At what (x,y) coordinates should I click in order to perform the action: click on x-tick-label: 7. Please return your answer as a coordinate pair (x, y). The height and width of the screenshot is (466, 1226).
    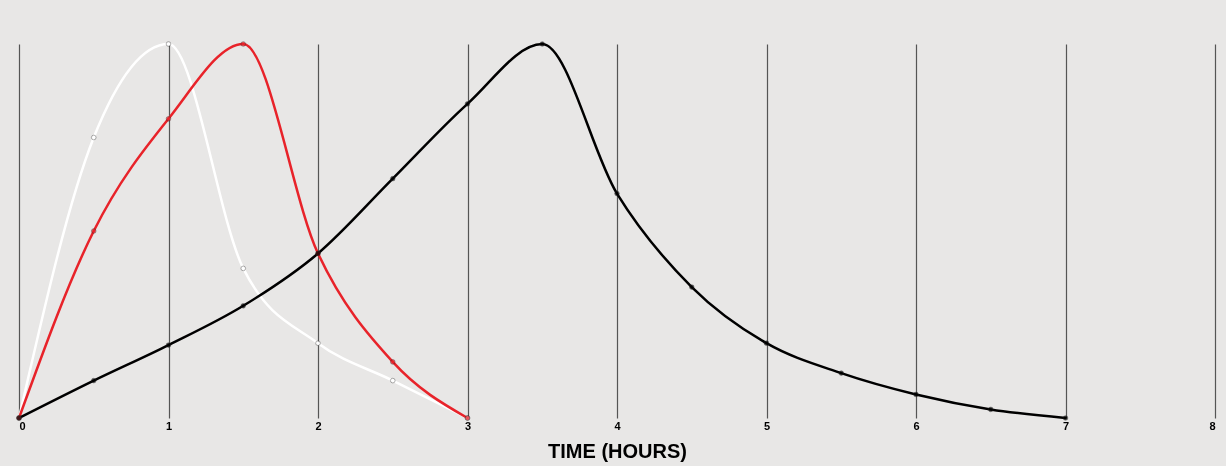
    Looking at the image, I should click on (1066, 425).